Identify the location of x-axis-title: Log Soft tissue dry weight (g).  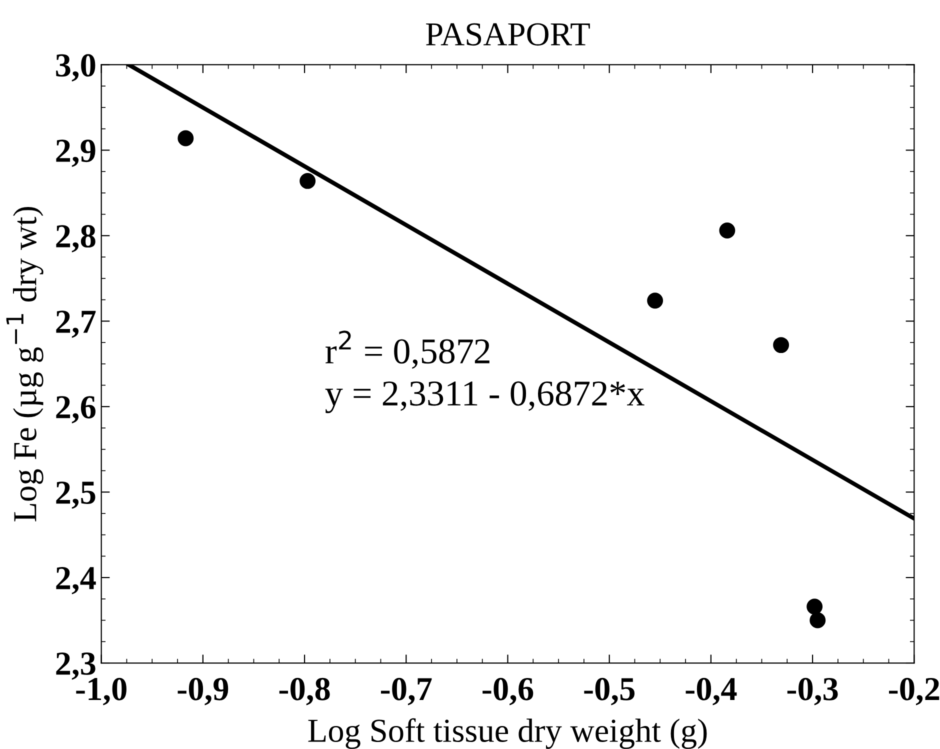
(507, 733).